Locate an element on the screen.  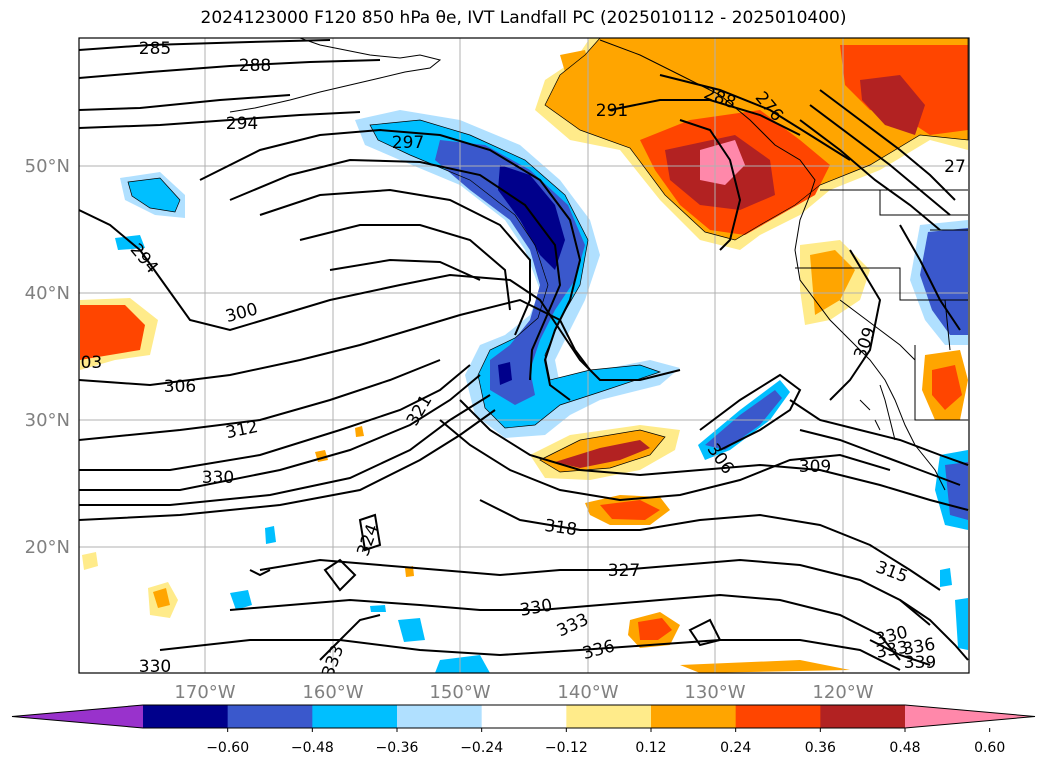
contour-label: 309 is located at coordinates (815, 467).